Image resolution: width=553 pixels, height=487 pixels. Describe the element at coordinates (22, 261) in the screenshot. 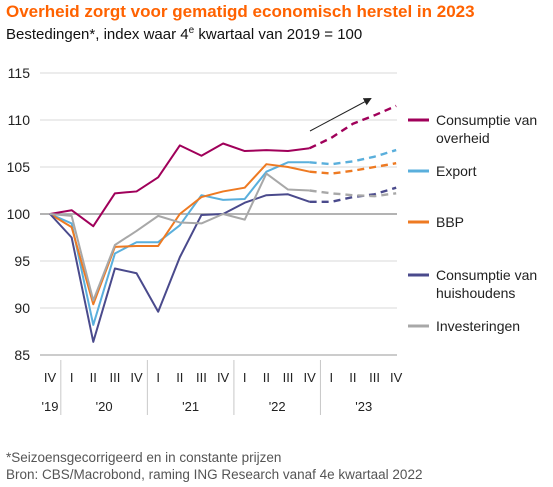

I see `y-tick-label: 95` at that location.